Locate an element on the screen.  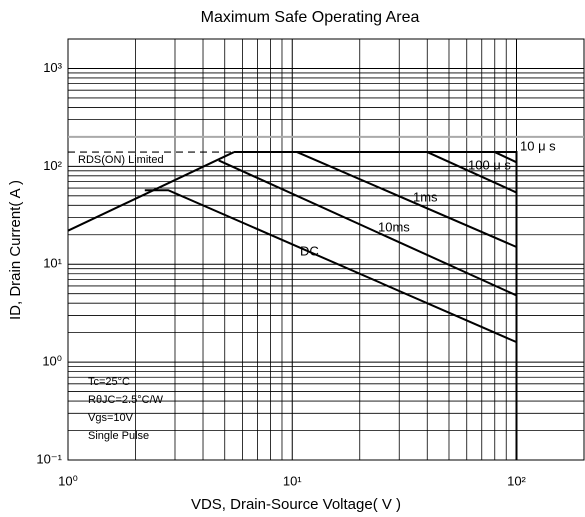
y-tick-label: 10⁰ is located at coordinates (52, 361).